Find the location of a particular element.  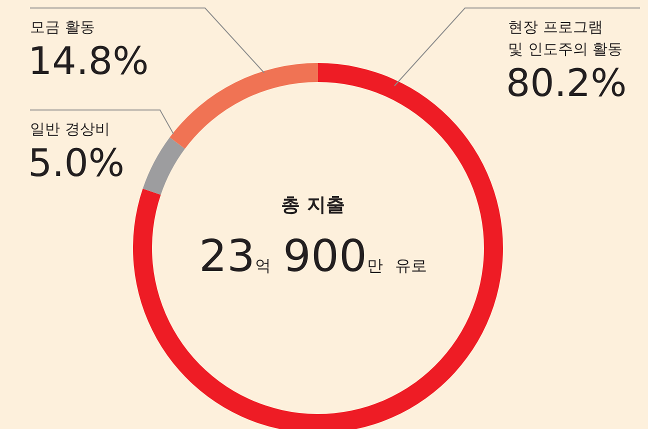

data-label: 14.8% is located at coordinates (88, 61).